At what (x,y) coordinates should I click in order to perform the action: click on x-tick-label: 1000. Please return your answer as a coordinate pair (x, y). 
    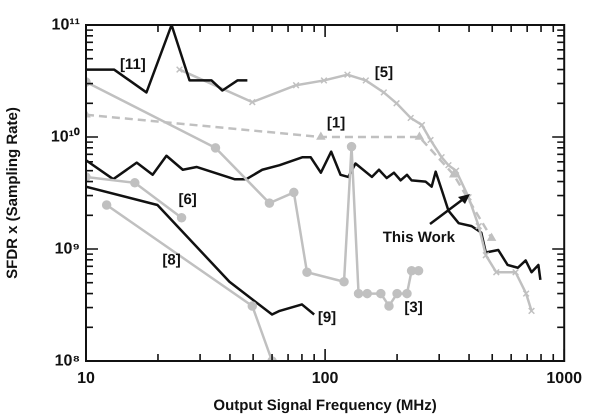
    Looking at the image, I should click on (564, 379).